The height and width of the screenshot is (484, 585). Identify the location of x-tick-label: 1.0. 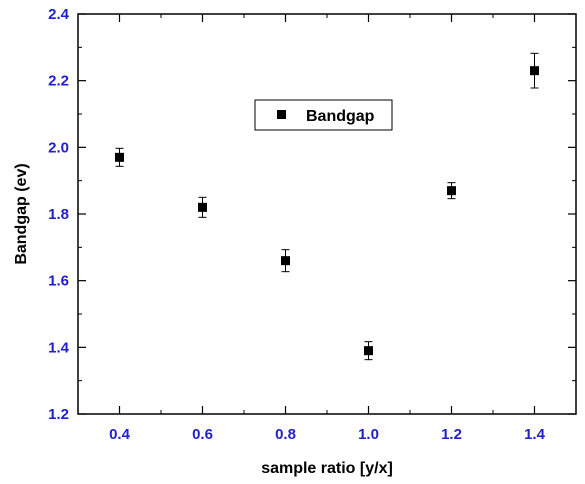
(368, 434).